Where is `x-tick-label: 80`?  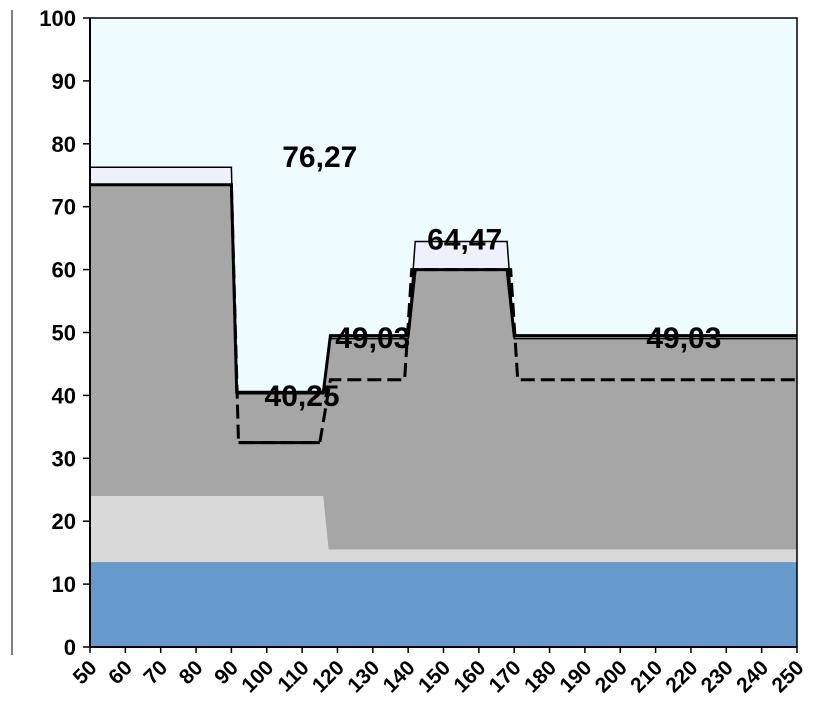 x-tick-label: 80 is located at coordinates (191, 672).